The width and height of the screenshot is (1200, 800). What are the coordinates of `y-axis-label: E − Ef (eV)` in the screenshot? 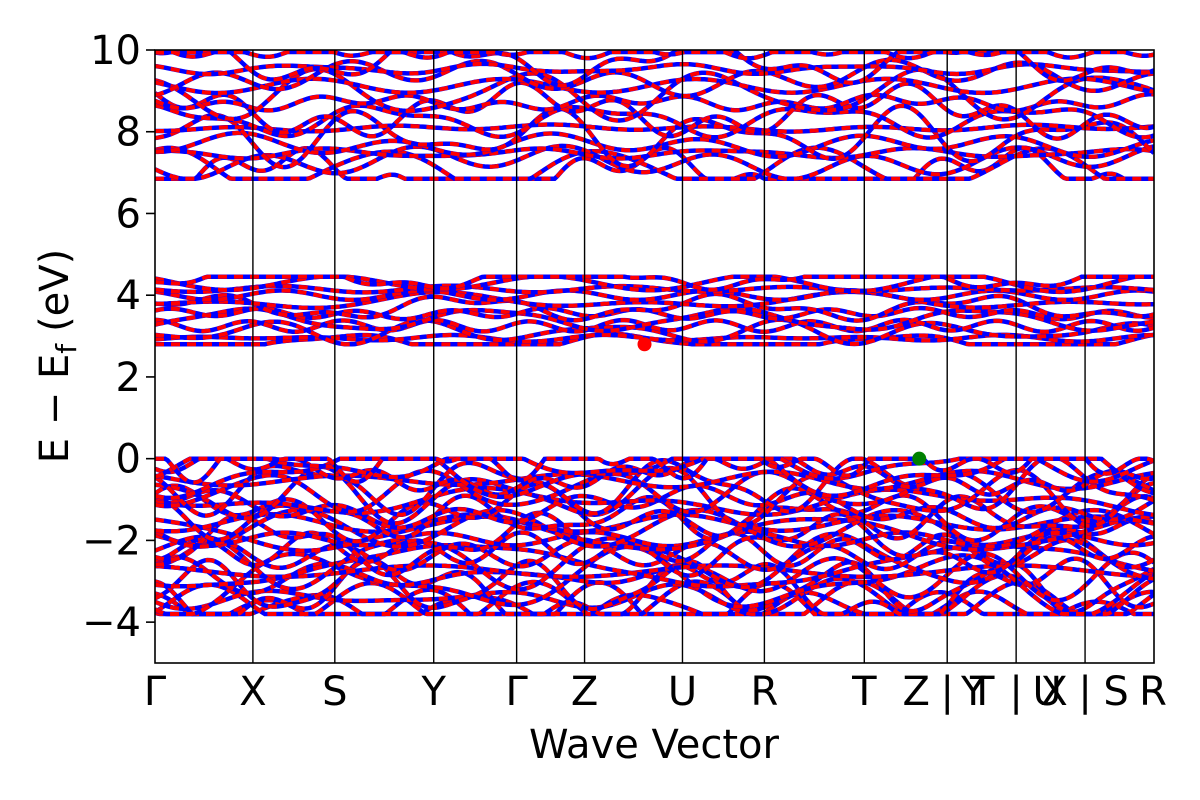 It's located at (57, 356).